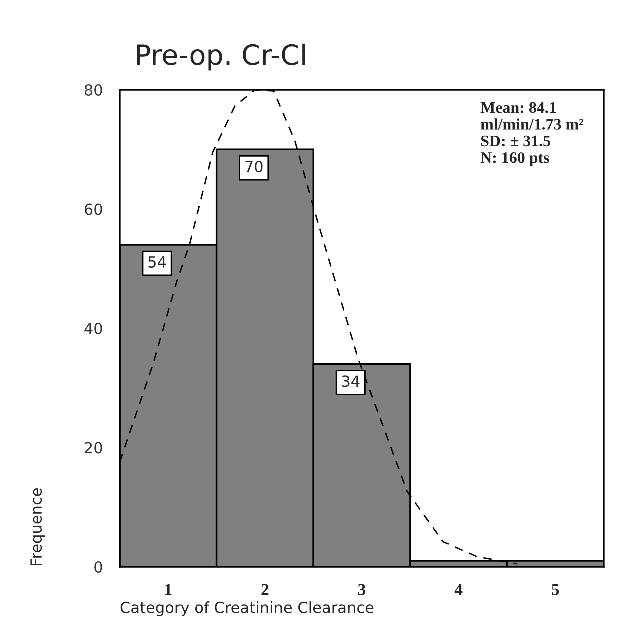 This screenshot has height=629, width=644. Describe the element at coordinates (351, 382) in the screenshot. I see `data-label: 34` at that location.